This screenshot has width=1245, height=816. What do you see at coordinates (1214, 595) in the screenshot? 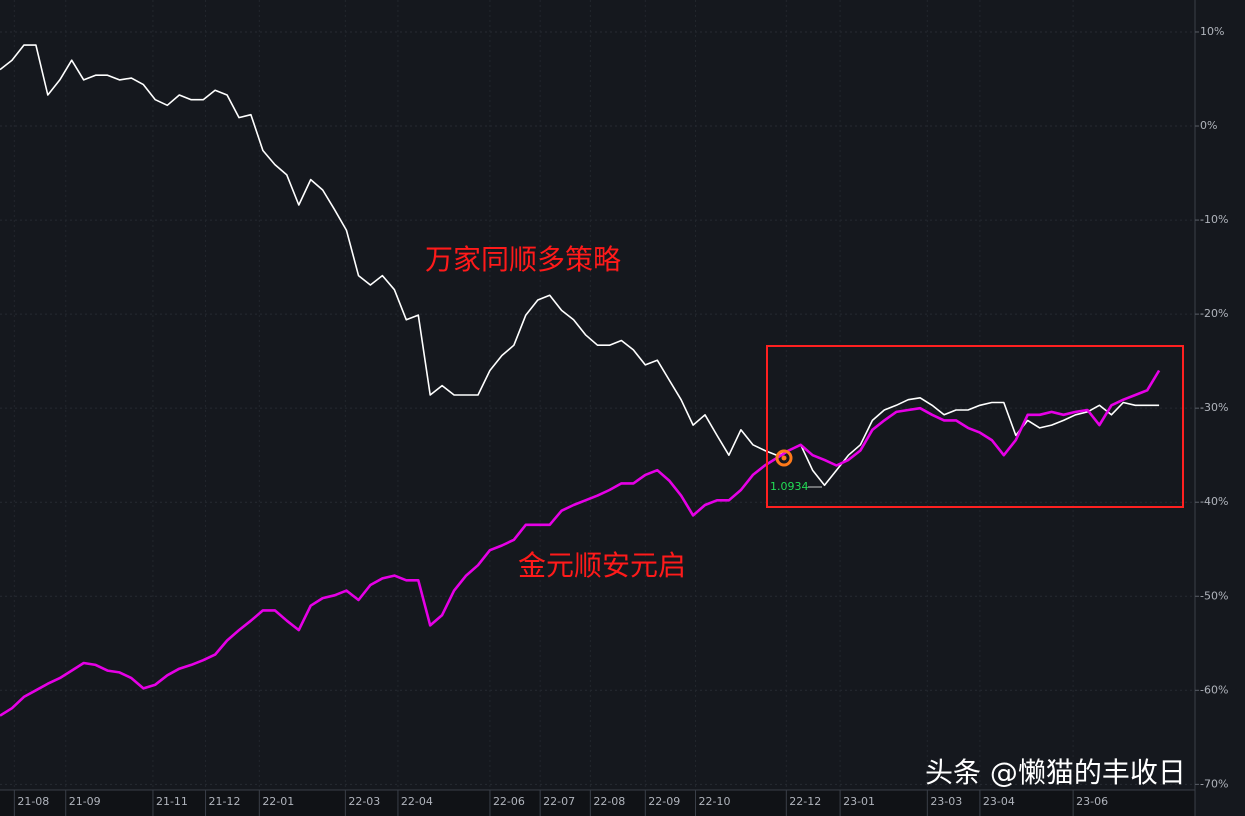
I see `y-tick-label: -50%` at bounding box center [1214, 595].